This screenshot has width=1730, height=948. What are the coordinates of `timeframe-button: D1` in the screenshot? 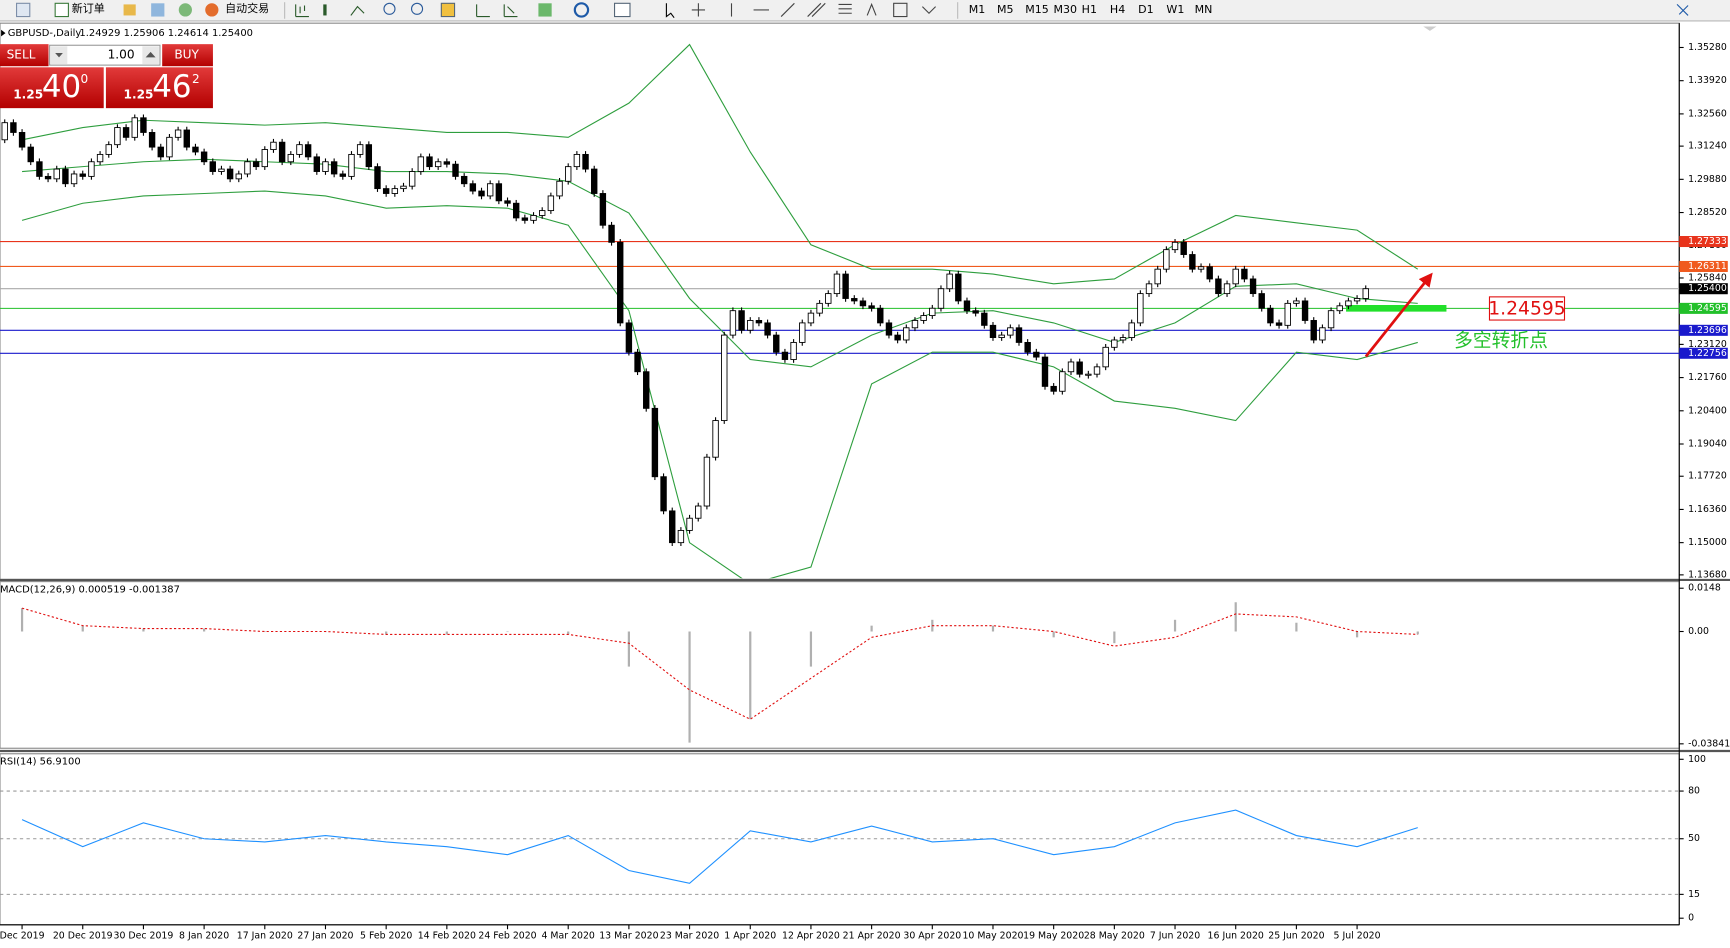 It's located at (1145, 9).